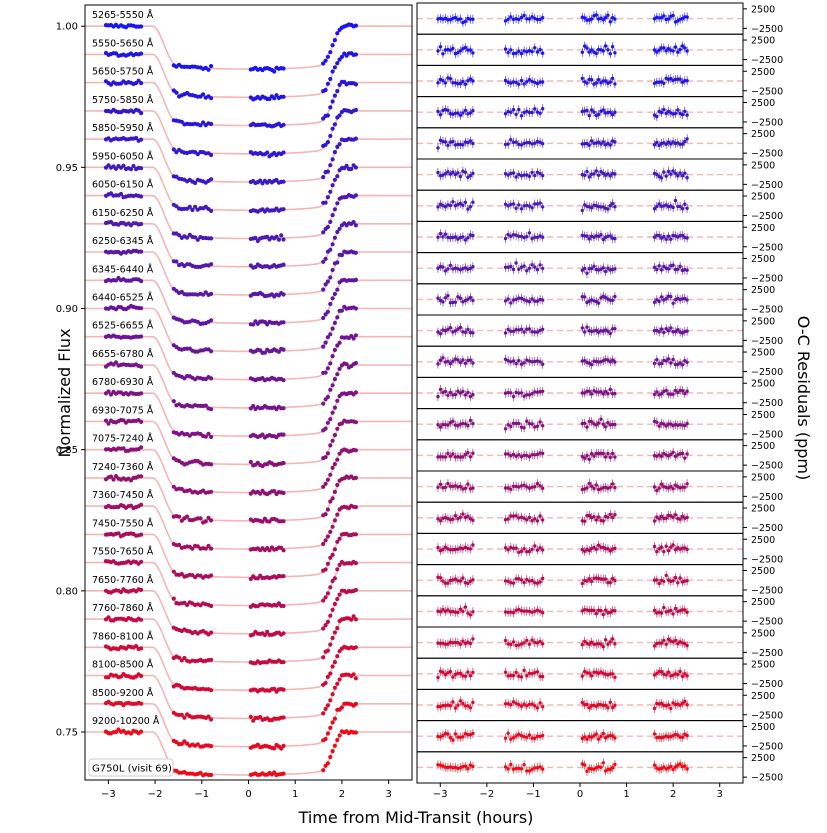  Describe the element at coordinates (123, 354) in the screenshot. I see `series-label-12: 6655-6780 Å` at that location.